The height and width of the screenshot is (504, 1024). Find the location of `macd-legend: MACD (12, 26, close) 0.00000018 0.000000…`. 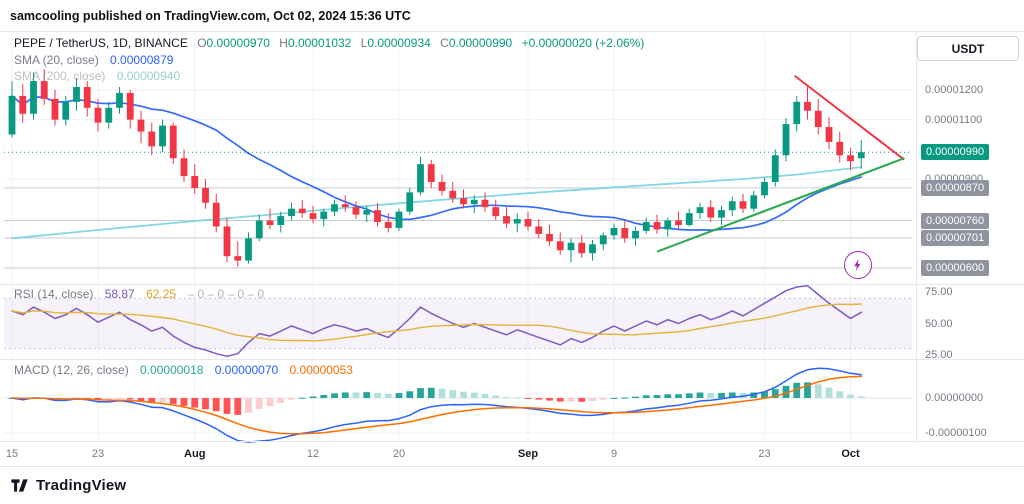

macd-legend: MACD (12, 26, close) 0.00000018 0.000000… is located at coordinates (183, 370).